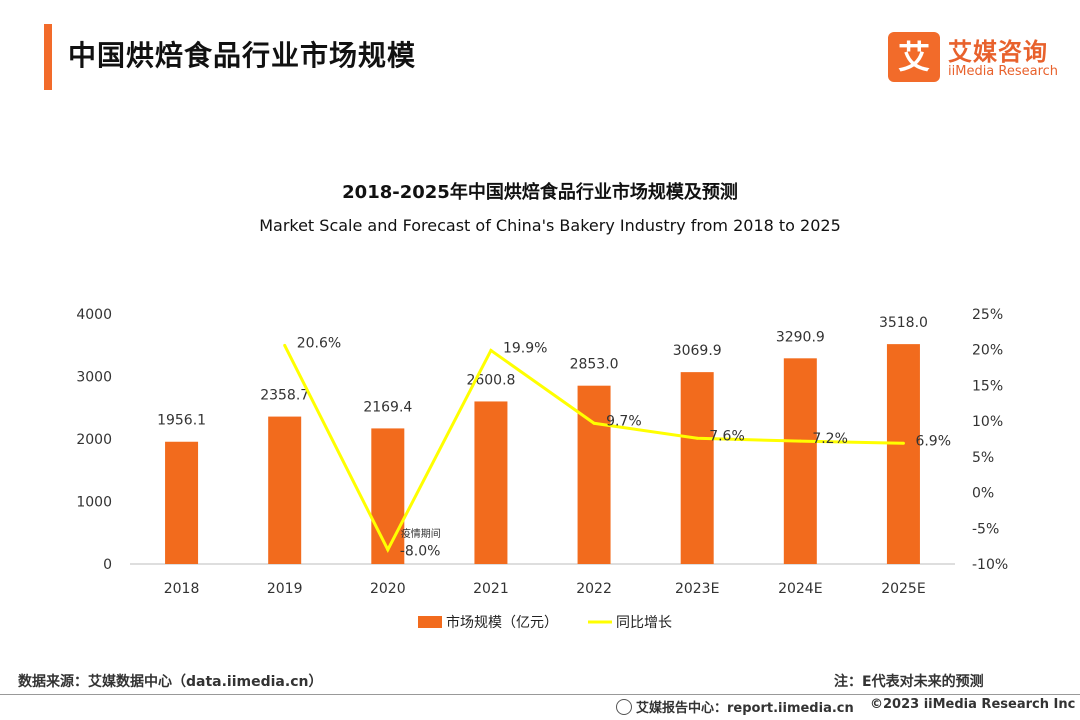 This screenshot has height=720, width=1080. I want to click on growth-value-label: -8.0%, so click(420, 552).